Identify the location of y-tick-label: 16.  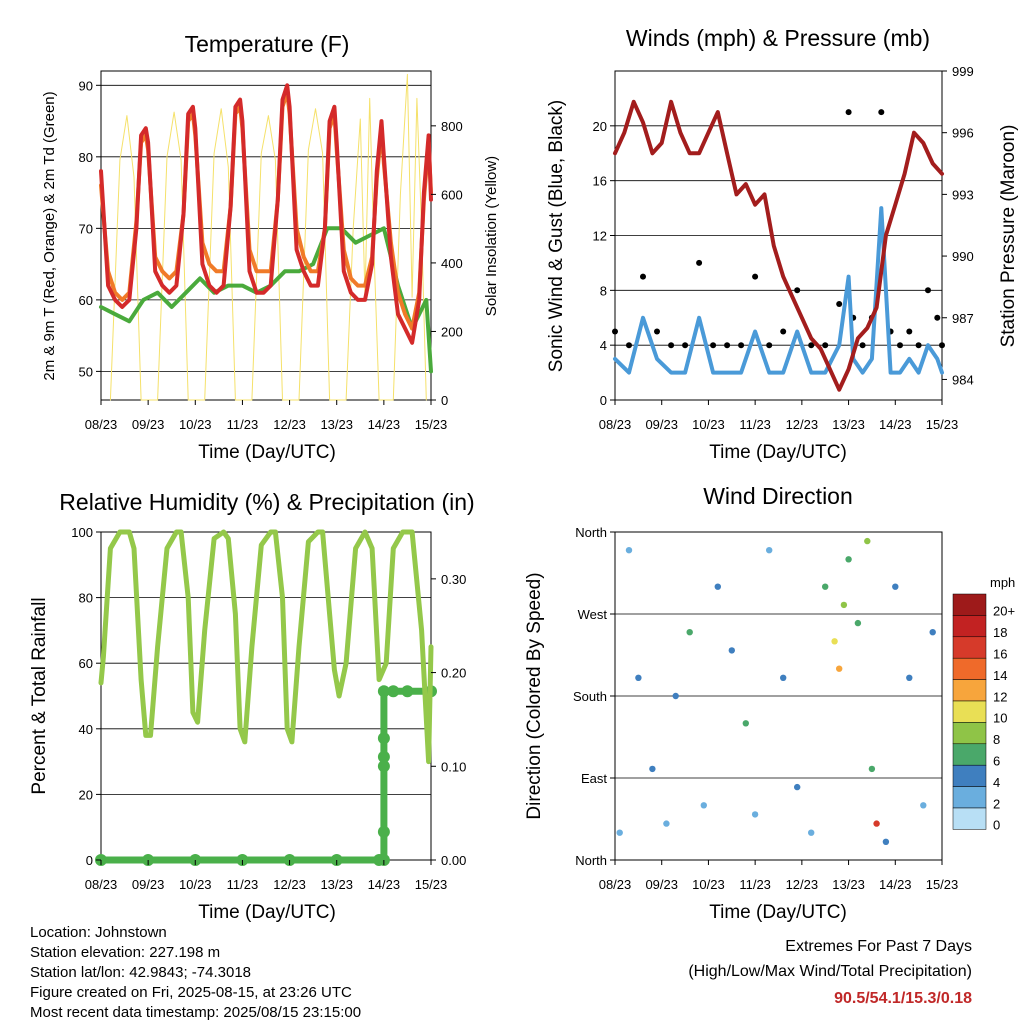
(600, 181).